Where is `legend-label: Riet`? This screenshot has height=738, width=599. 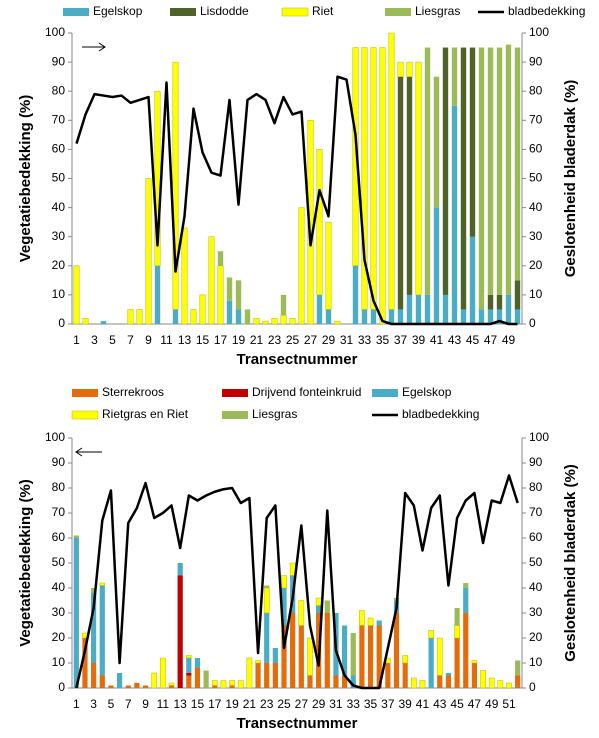 legend-label: Riet is located at coordinates (323, 11).